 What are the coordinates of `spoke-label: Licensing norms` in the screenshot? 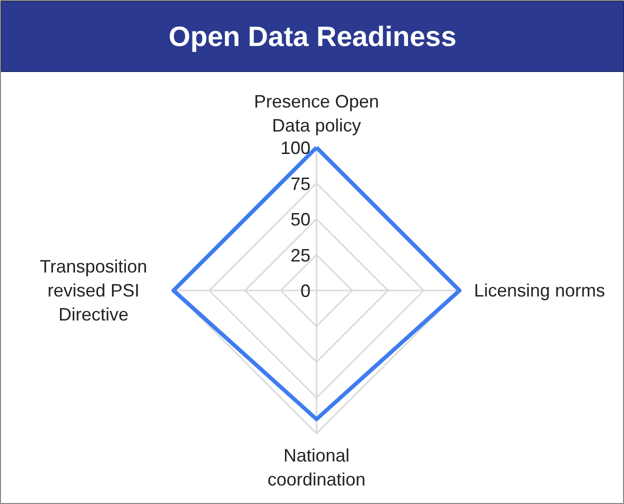 It's located at (540, 290).